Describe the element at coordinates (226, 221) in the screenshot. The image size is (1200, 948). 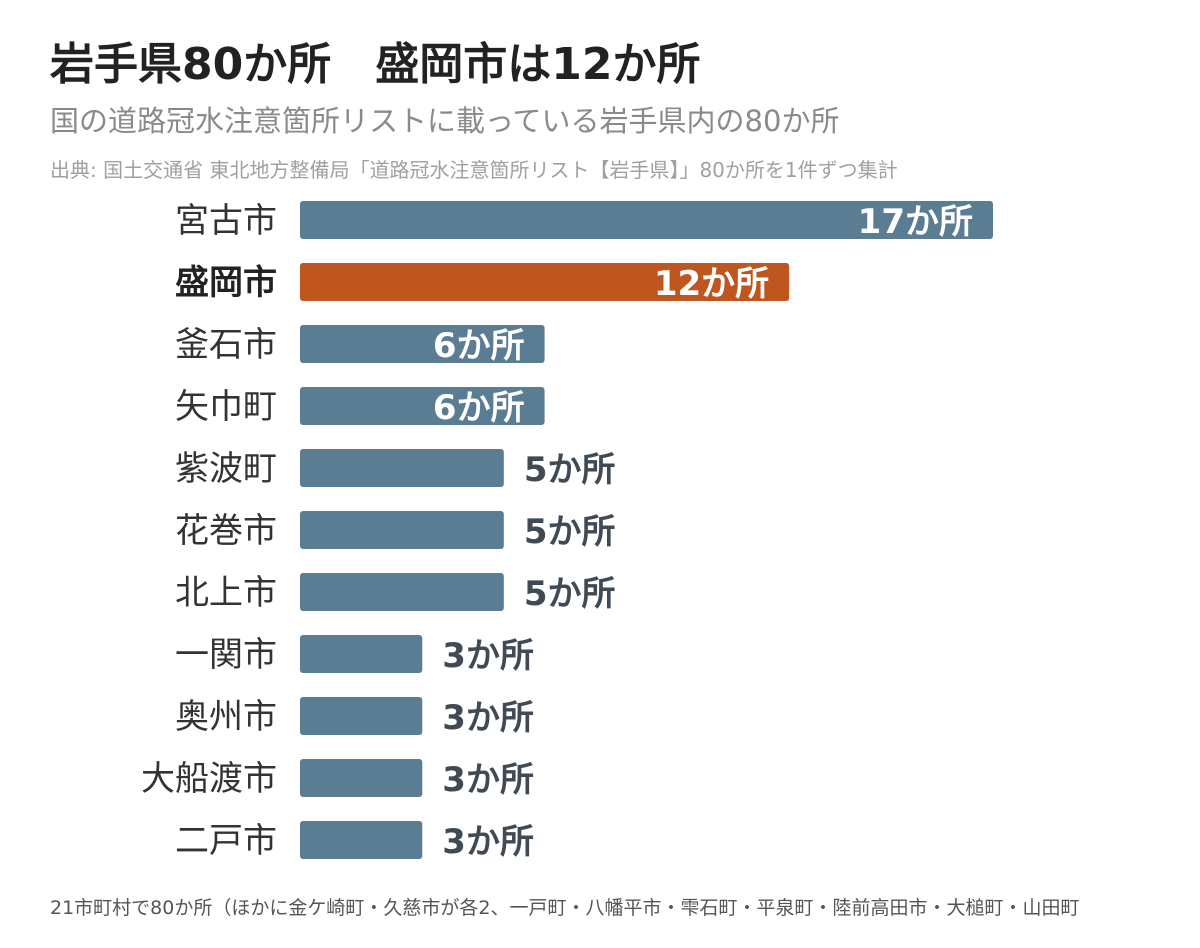
I see `category-label: 宮古市` at that location.